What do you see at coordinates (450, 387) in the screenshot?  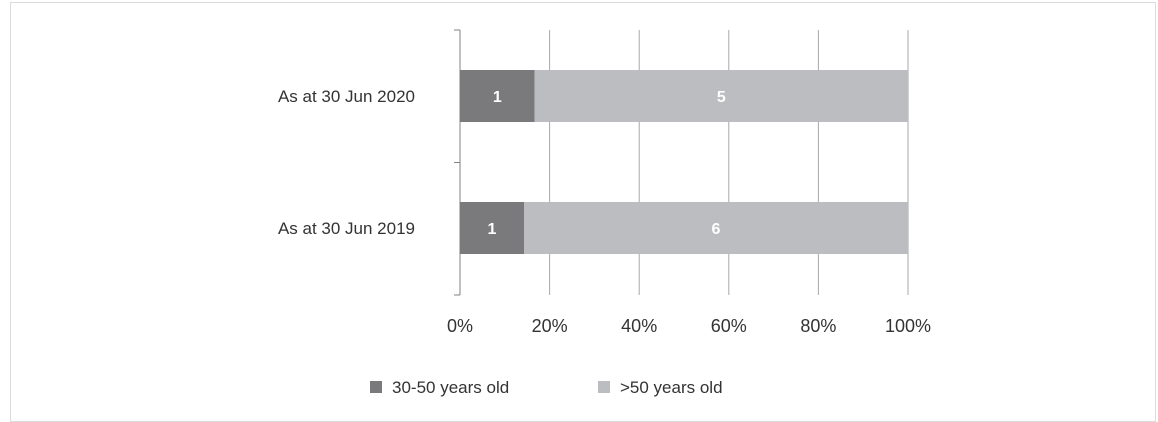 I see `legend-label: 30-50 years old` at bounding box center [450, 387].